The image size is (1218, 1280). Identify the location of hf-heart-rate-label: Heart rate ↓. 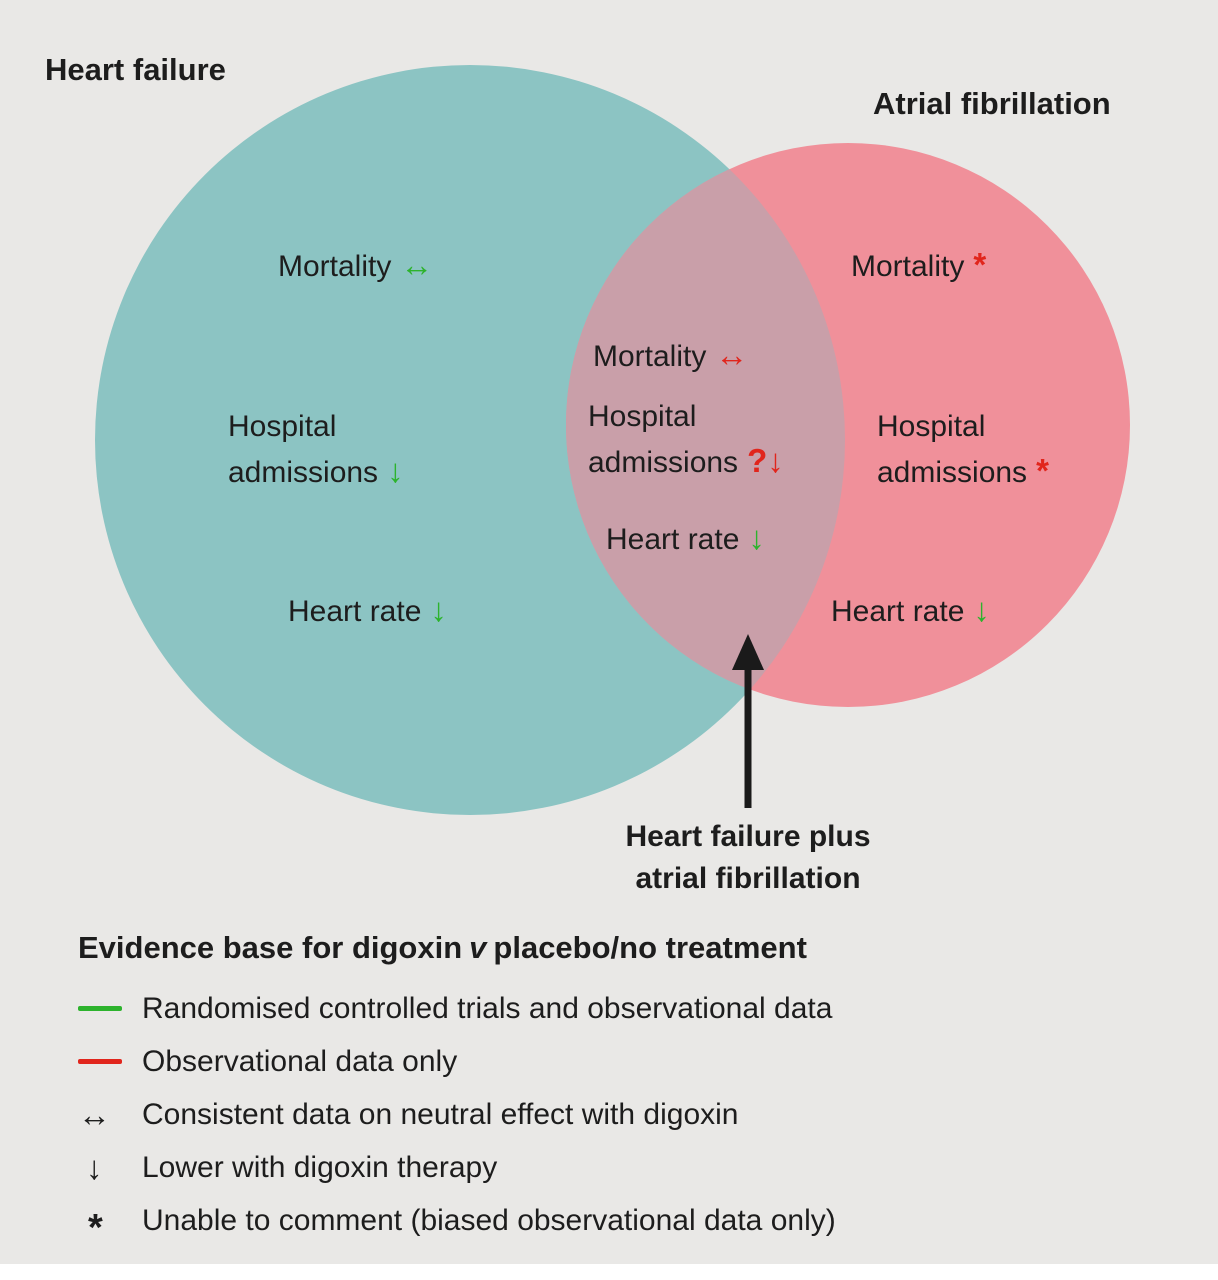
(367, 611).